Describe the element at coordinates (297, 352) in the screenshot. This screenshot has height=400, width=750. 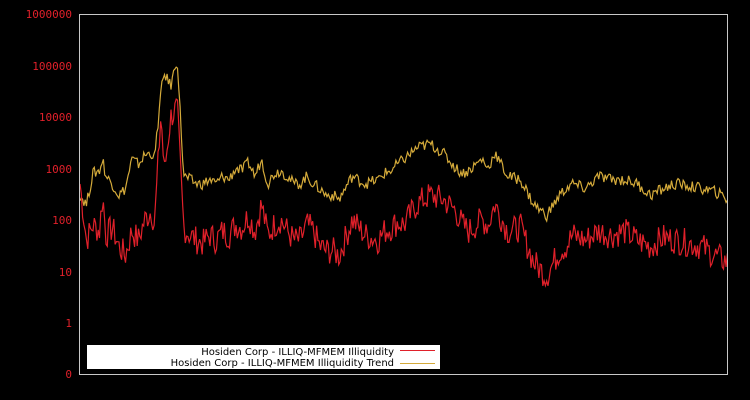
I see `legend-label-illiquidity: Hosiden Corp - ILLIQ-MFMEM Illiquidity` at that location.